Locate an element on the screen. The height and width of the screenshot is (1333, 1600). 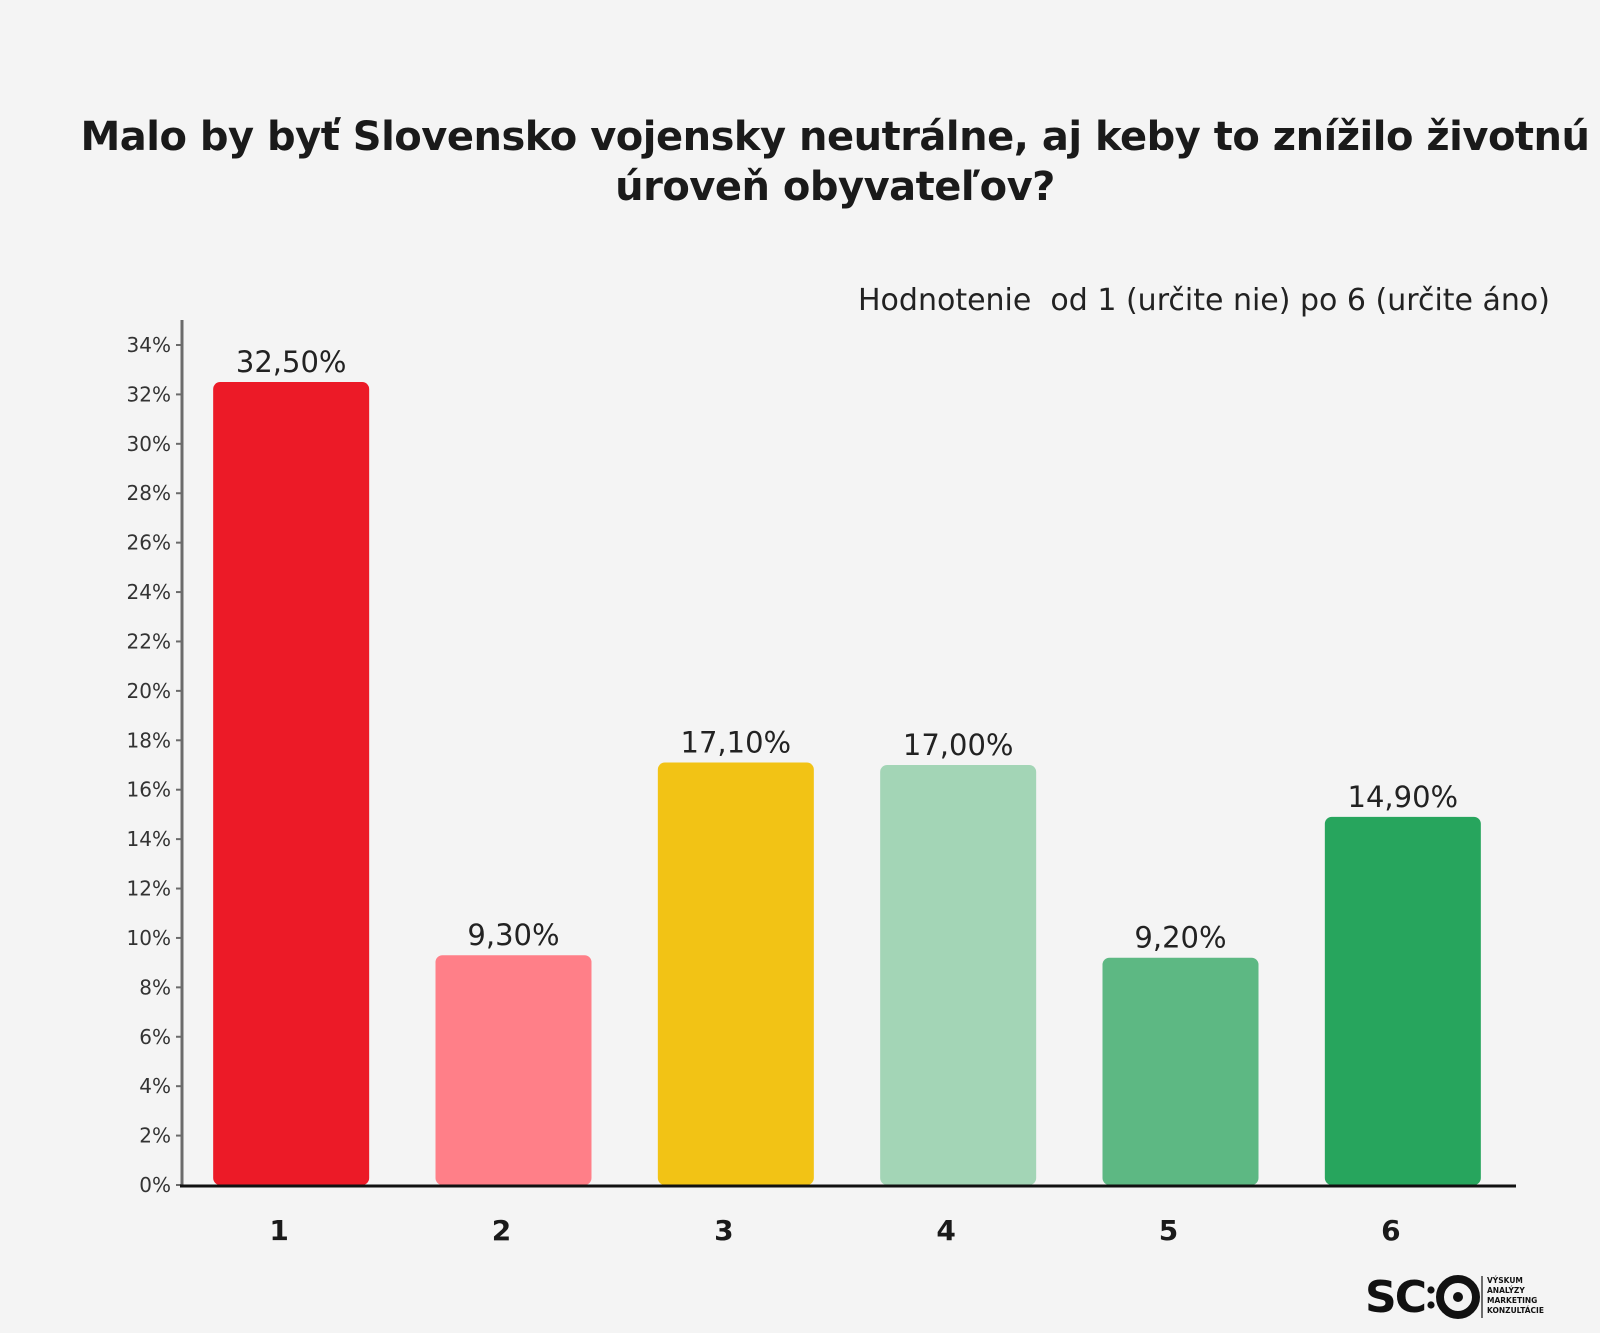
y-tick-label: 8% is located at coordinates (155, 987).